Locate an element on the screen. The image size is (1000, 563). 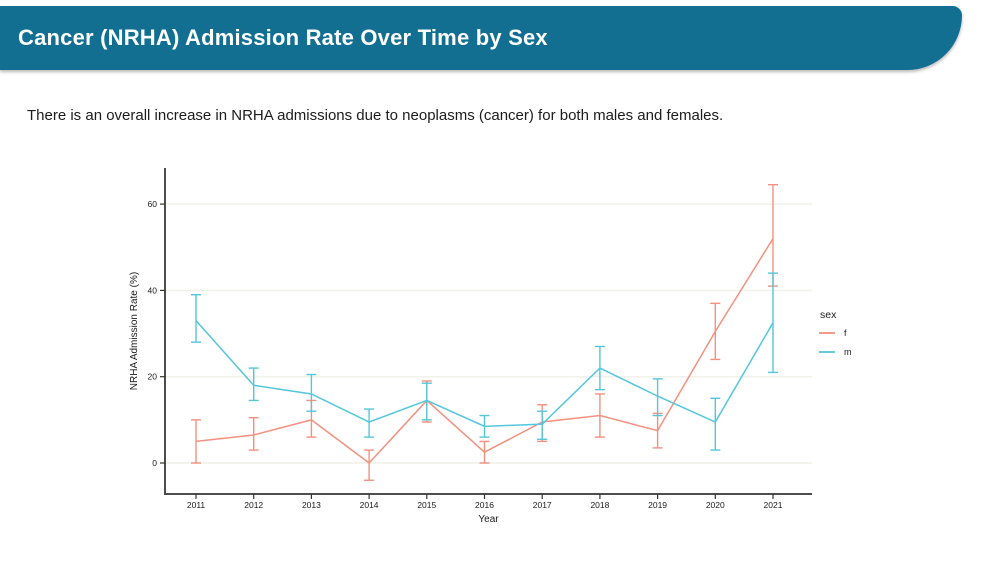
y-tick-label-20: 20 is located at coordinates (153, 377).